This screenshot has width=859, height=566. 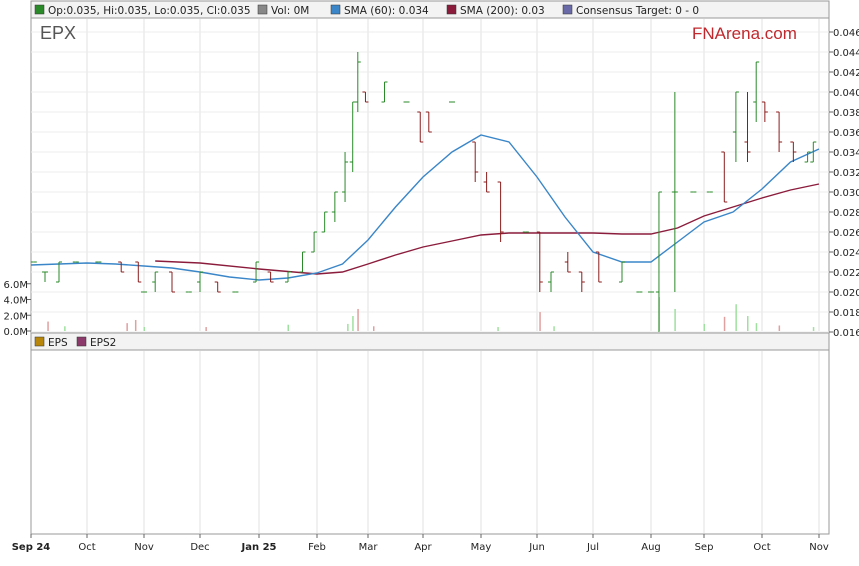 I want to click on x-tick-label: Jul, so click(x=592, y=547).